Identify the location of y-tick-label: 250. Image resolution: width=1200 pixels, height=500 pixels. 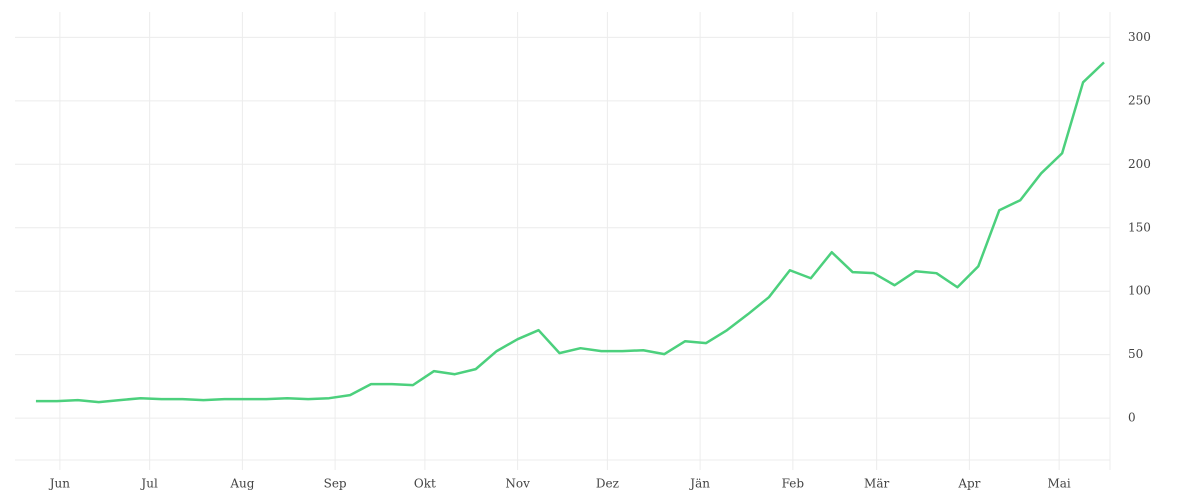
(1139, 100).